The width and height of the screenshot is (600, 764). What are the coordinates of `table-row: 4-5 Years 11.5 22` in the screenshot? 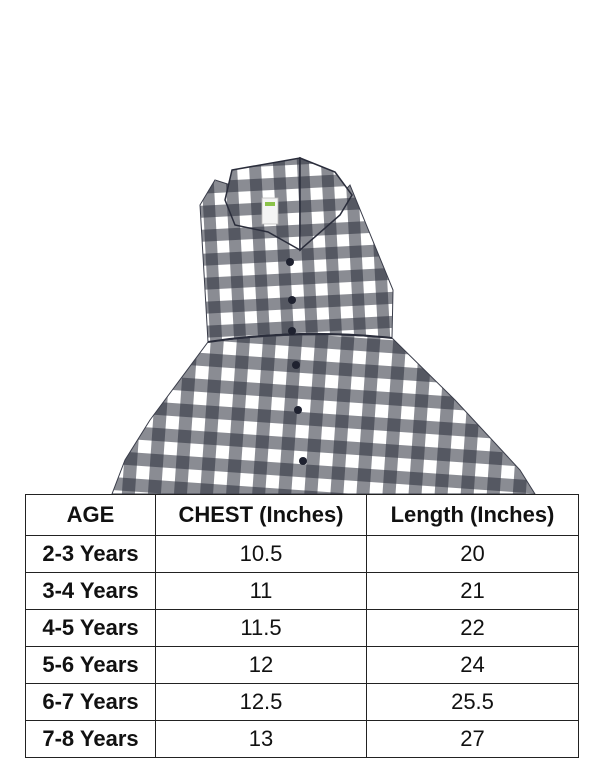 It's located at (302, 628).